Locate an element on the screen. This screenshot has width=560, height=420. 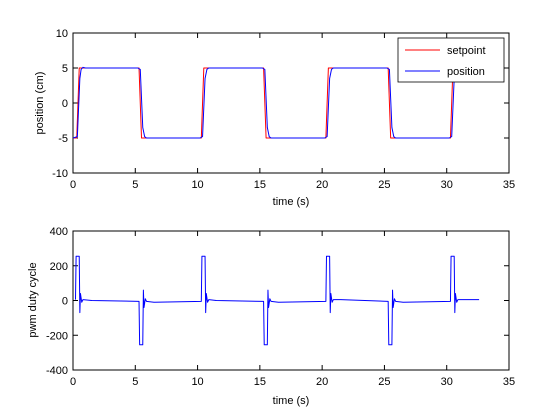
series-line-position is located at coordinates (276, 102).